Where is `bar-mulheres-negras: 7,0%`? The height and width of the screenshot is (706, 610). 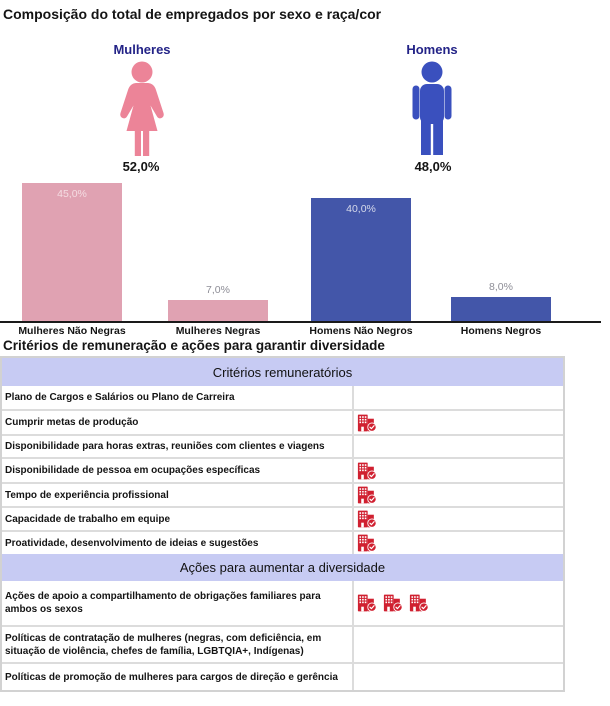
bar-mulheres-negras: 7,0% is located at coordinates (218, 303).